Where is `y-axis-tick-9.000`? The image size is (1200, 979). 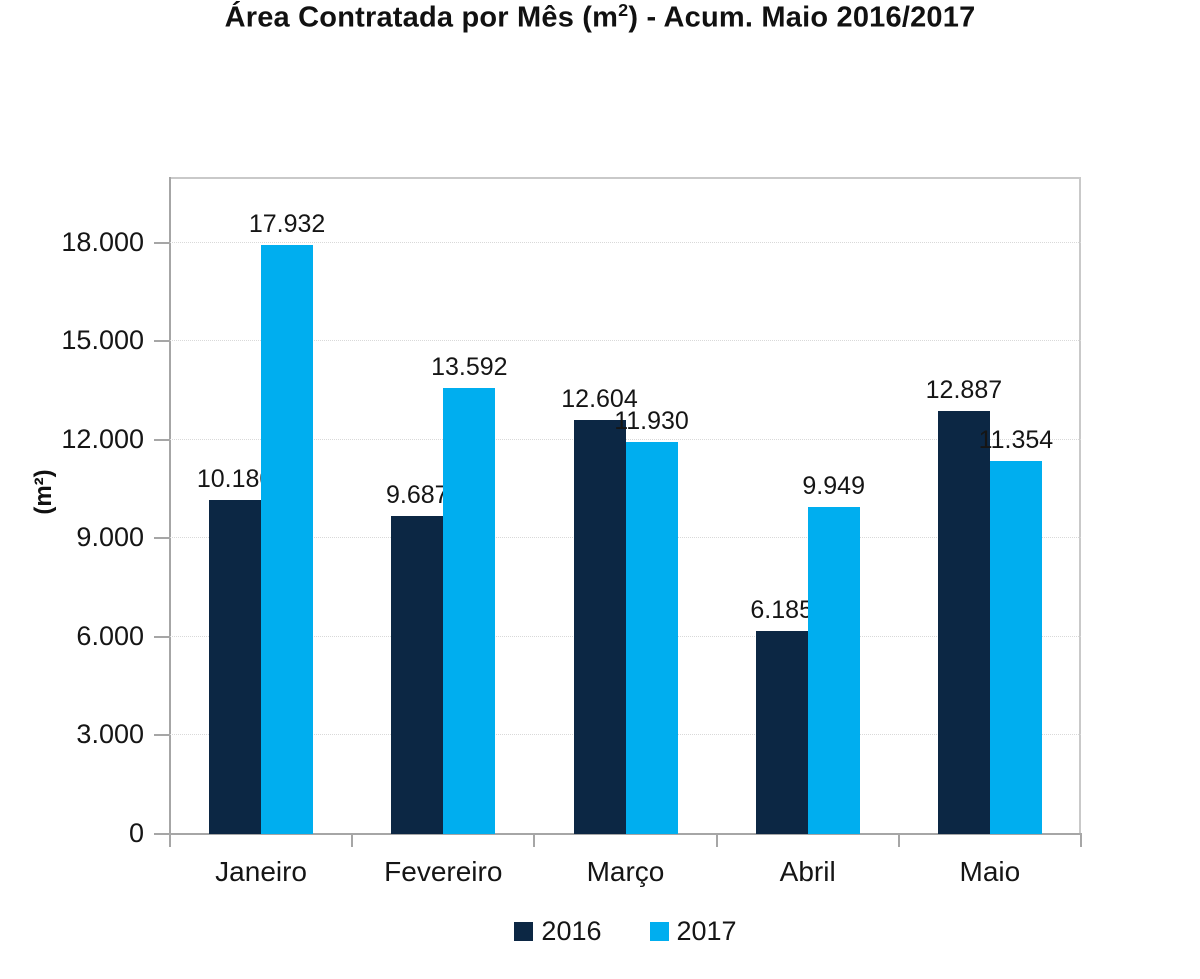 y-axis-tick-9.000 is located at coordinates (162, 538).